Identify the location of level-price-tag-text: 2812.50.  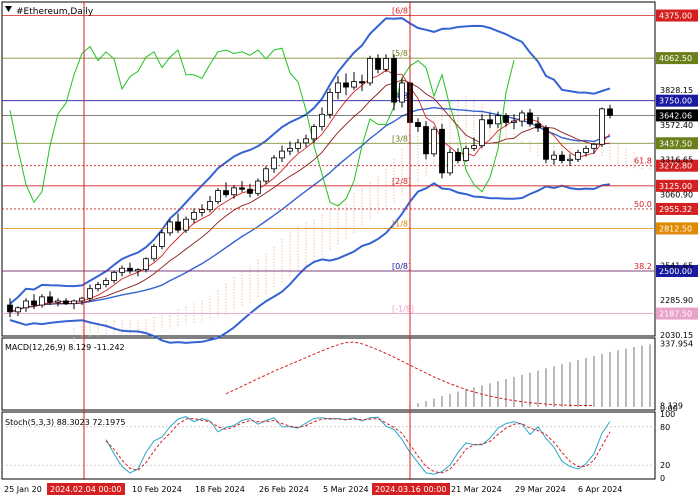
(675, 228).